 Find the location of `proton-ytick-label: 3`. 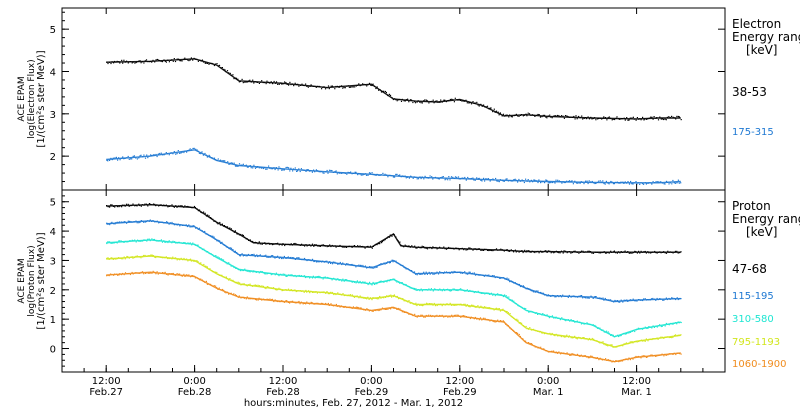

proton-ytick-label: 3 is located at coordinates (53, 261).